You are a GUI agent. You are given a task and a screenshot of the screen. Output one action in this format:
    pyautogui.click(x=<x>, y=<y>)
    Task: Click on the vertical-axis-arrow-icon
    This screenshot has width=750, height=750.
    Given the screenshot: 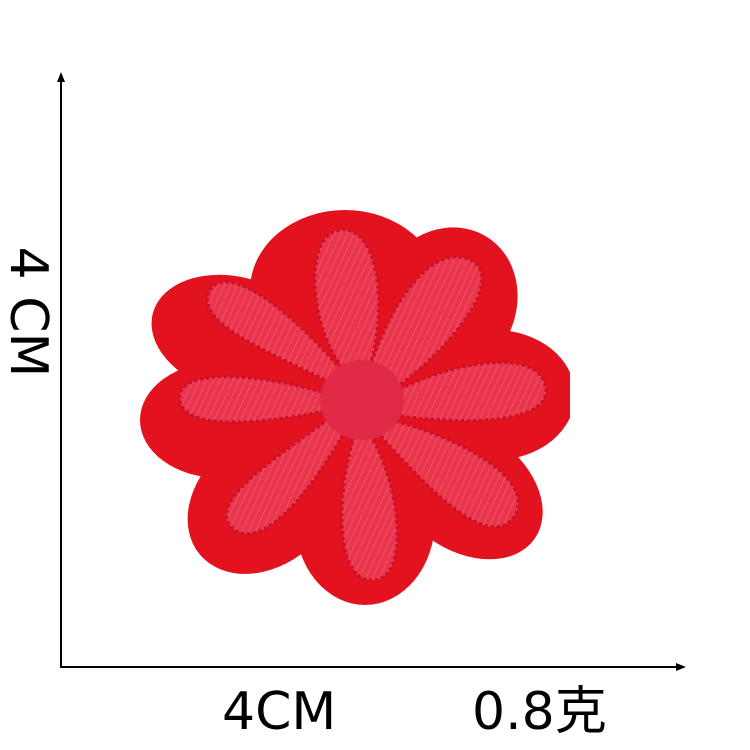 What is the action you would take?
    pyautogui.click(x=61, y=77)
    